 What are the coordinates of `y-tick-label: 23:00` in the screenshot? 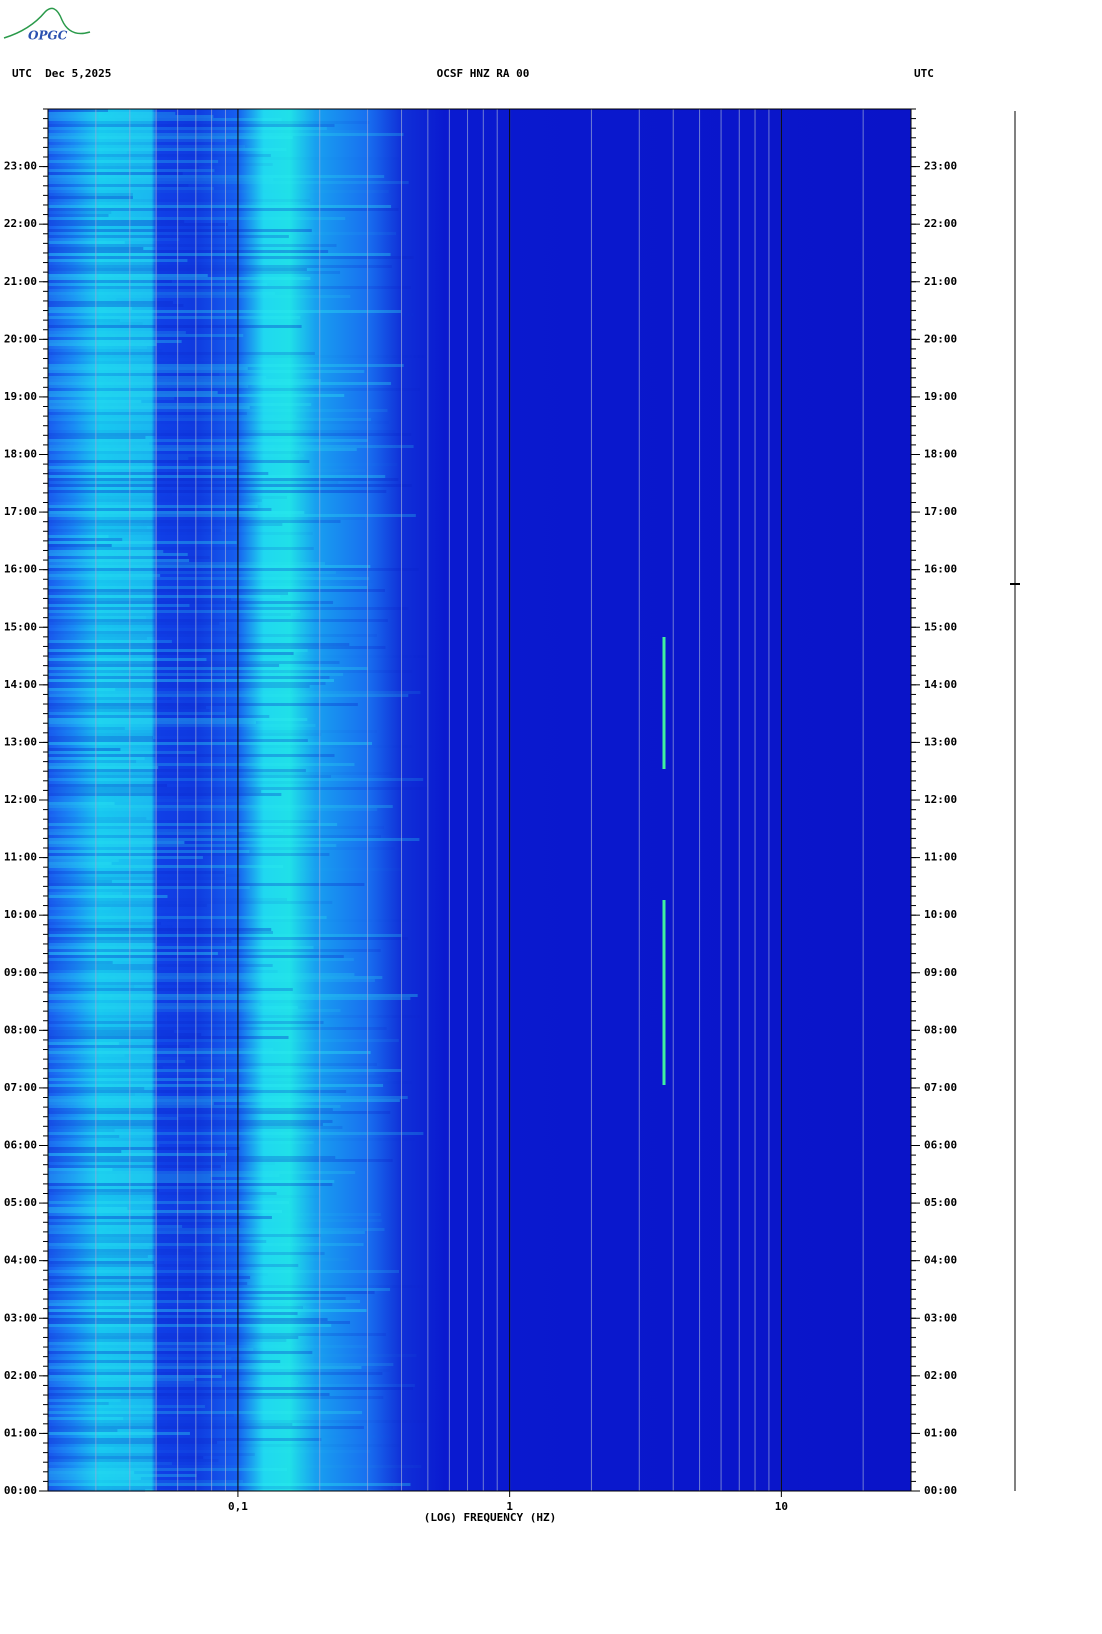 It's located at (20, 166).